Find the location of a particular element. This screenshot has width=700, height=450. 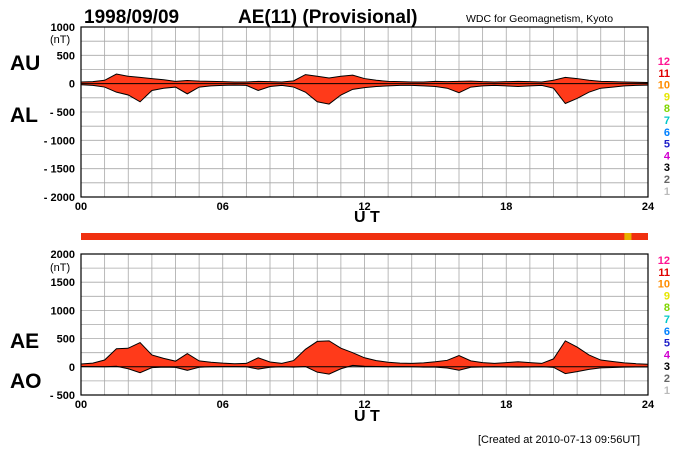

y-tick-label: 1500 is located at coordinates (63, 283).